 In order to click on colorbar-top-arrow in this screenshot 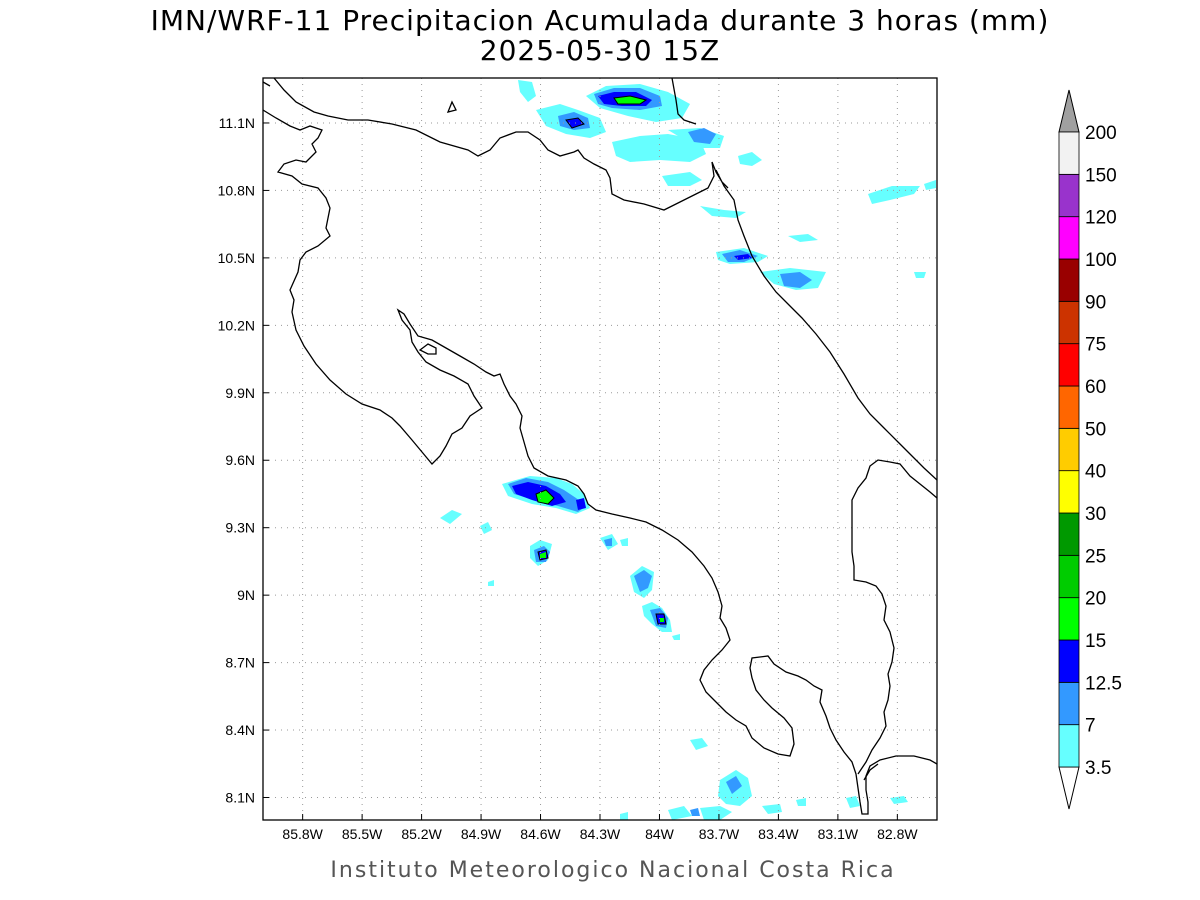, I will do `click(1069, 111)`.